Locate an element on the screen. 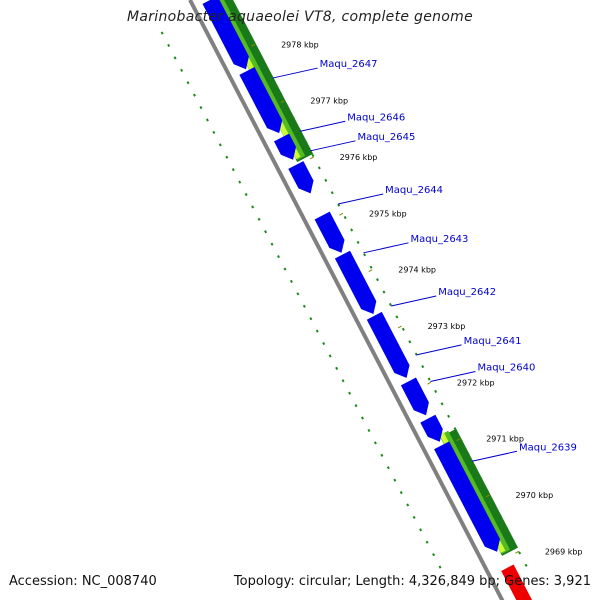  gene-label: Maqu_2642 is located at coordinates (467, 292).